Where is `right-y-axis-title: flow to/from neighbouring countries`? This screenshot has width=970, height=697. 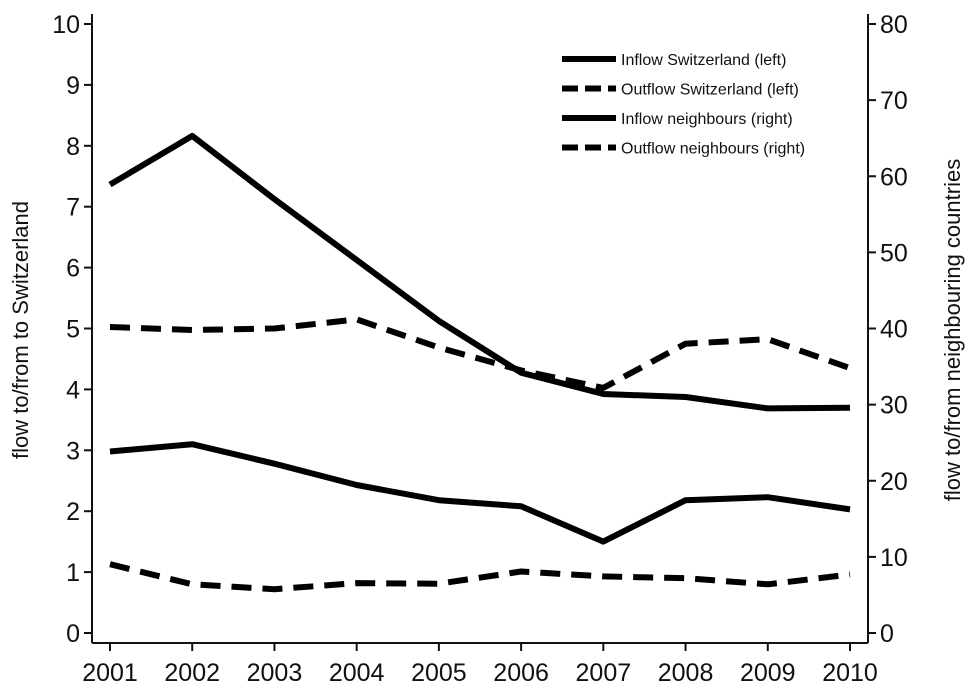
right-y-axis-title: flow to/from neighbouring countries is located at coordinates (952, 330).